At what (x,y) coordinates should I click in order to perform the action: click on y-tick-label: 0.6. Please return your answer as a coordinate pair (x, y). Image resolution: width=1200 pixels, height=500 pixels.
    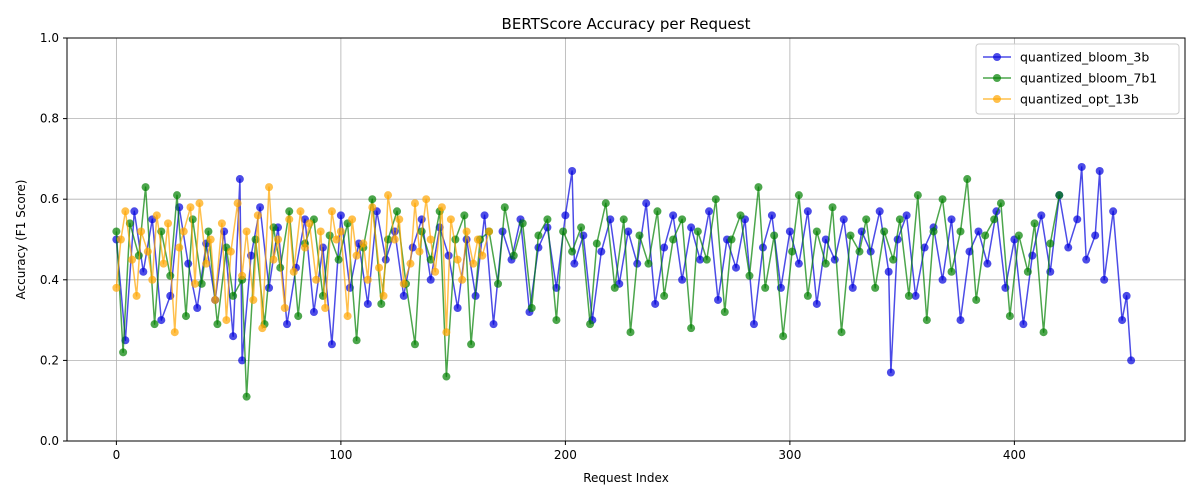
    Looking at the image, I should click on (49, 199).